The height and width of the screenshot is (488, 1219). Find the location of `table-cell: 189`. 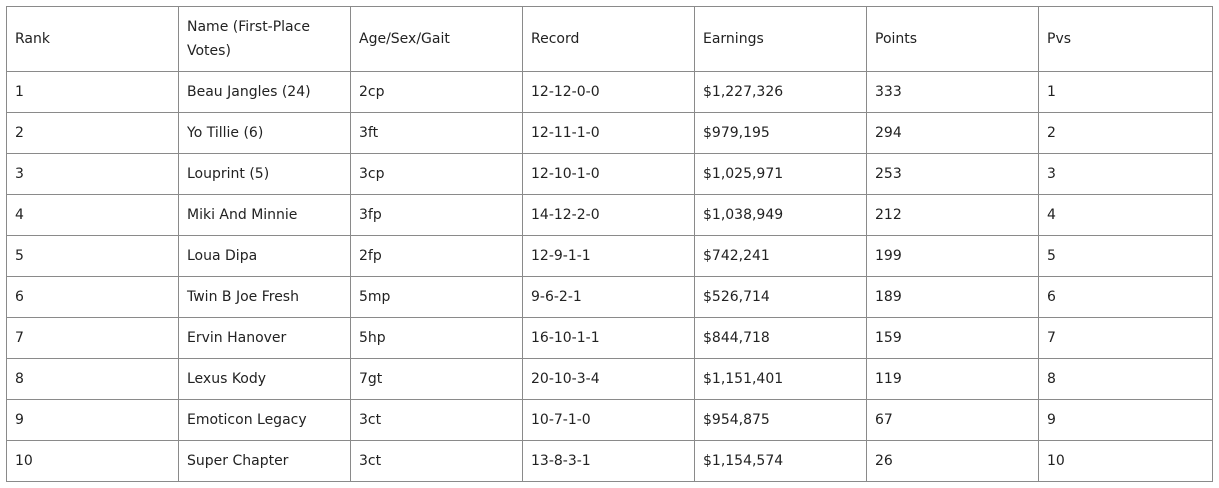

table-cell: 189 is located at coordinates (952, 297).